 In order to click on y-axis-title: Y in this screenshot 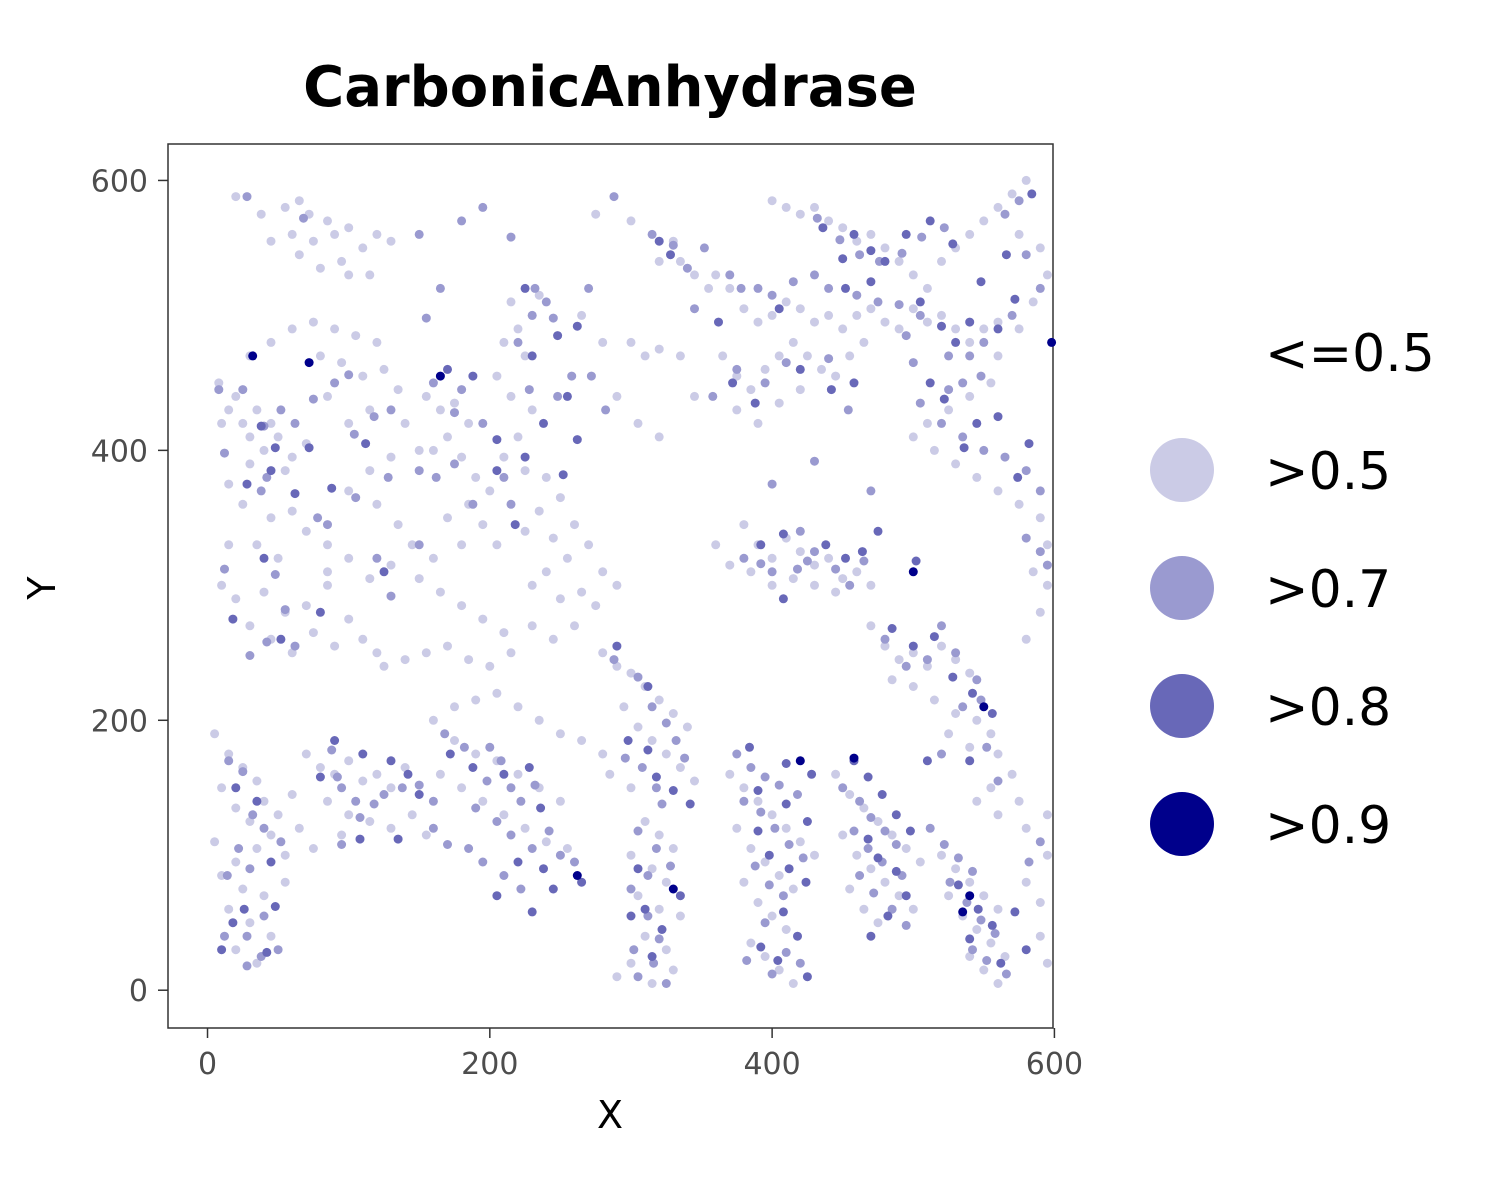, I will do `click(42, 588)`.